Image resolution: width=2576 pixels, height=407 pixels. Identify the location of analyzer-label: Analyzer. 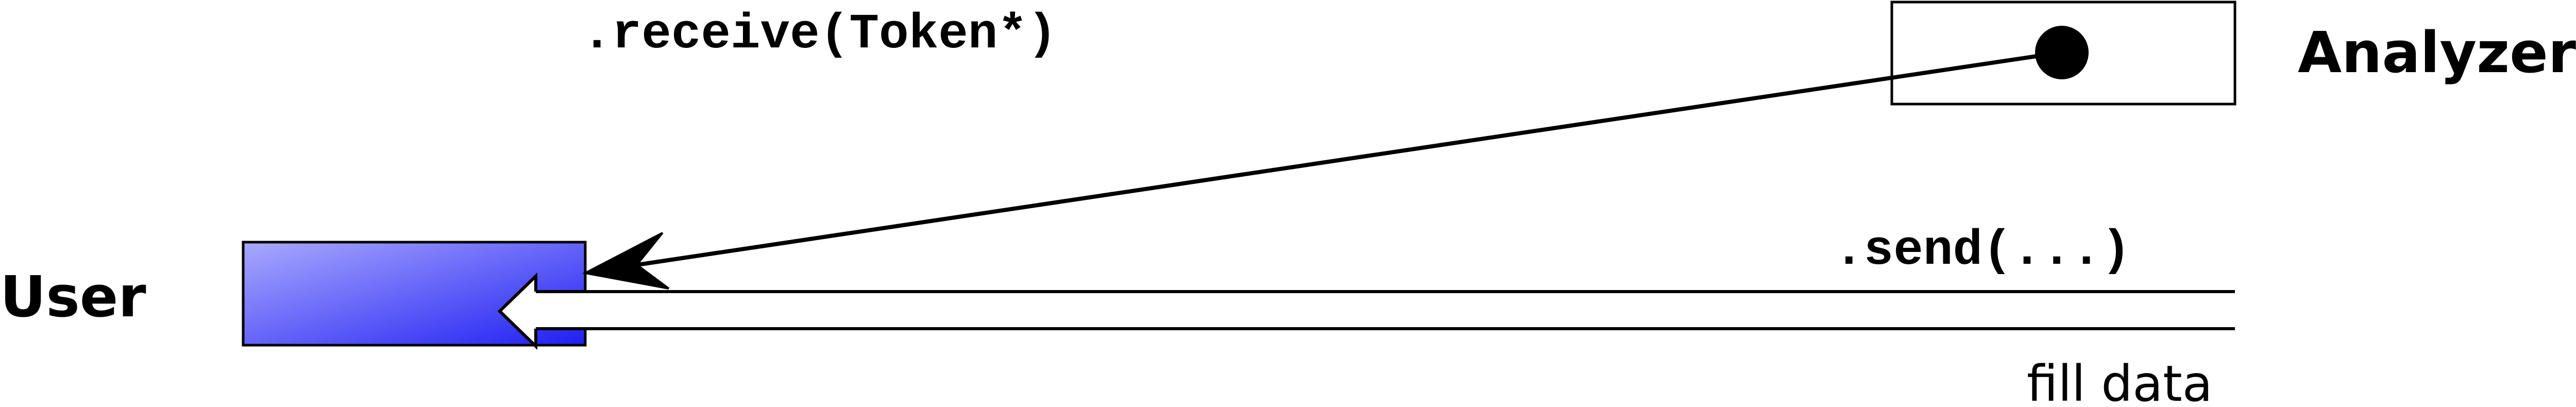
(2437, 53).